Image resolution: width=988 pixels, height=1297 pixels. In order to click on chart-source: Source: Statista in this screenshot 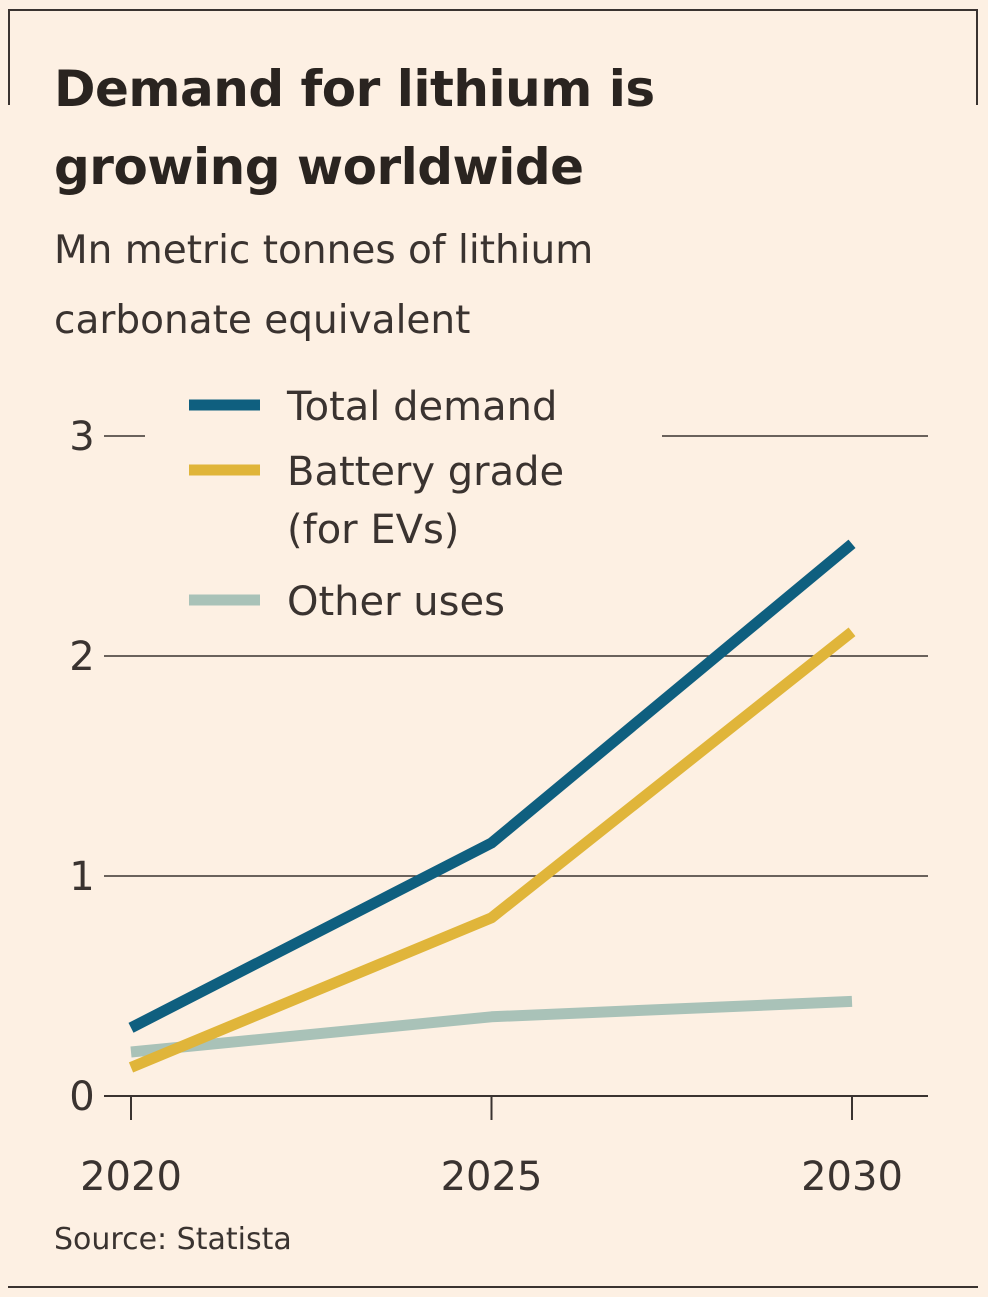, I will do `click(173, 1239)`.